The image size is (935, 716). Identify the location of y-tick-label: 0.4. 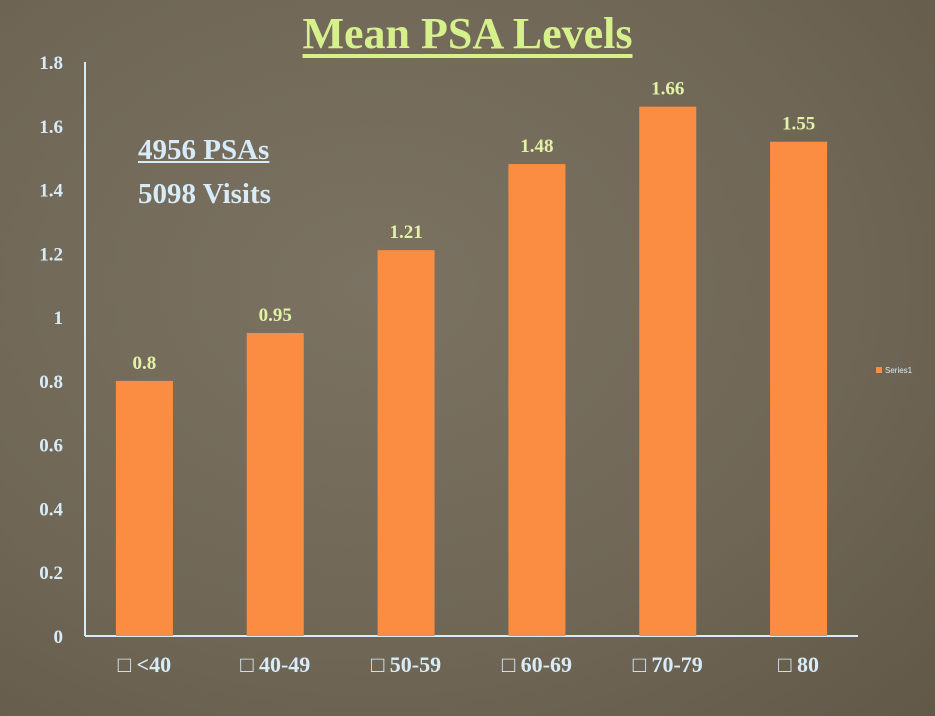
(51, 509).